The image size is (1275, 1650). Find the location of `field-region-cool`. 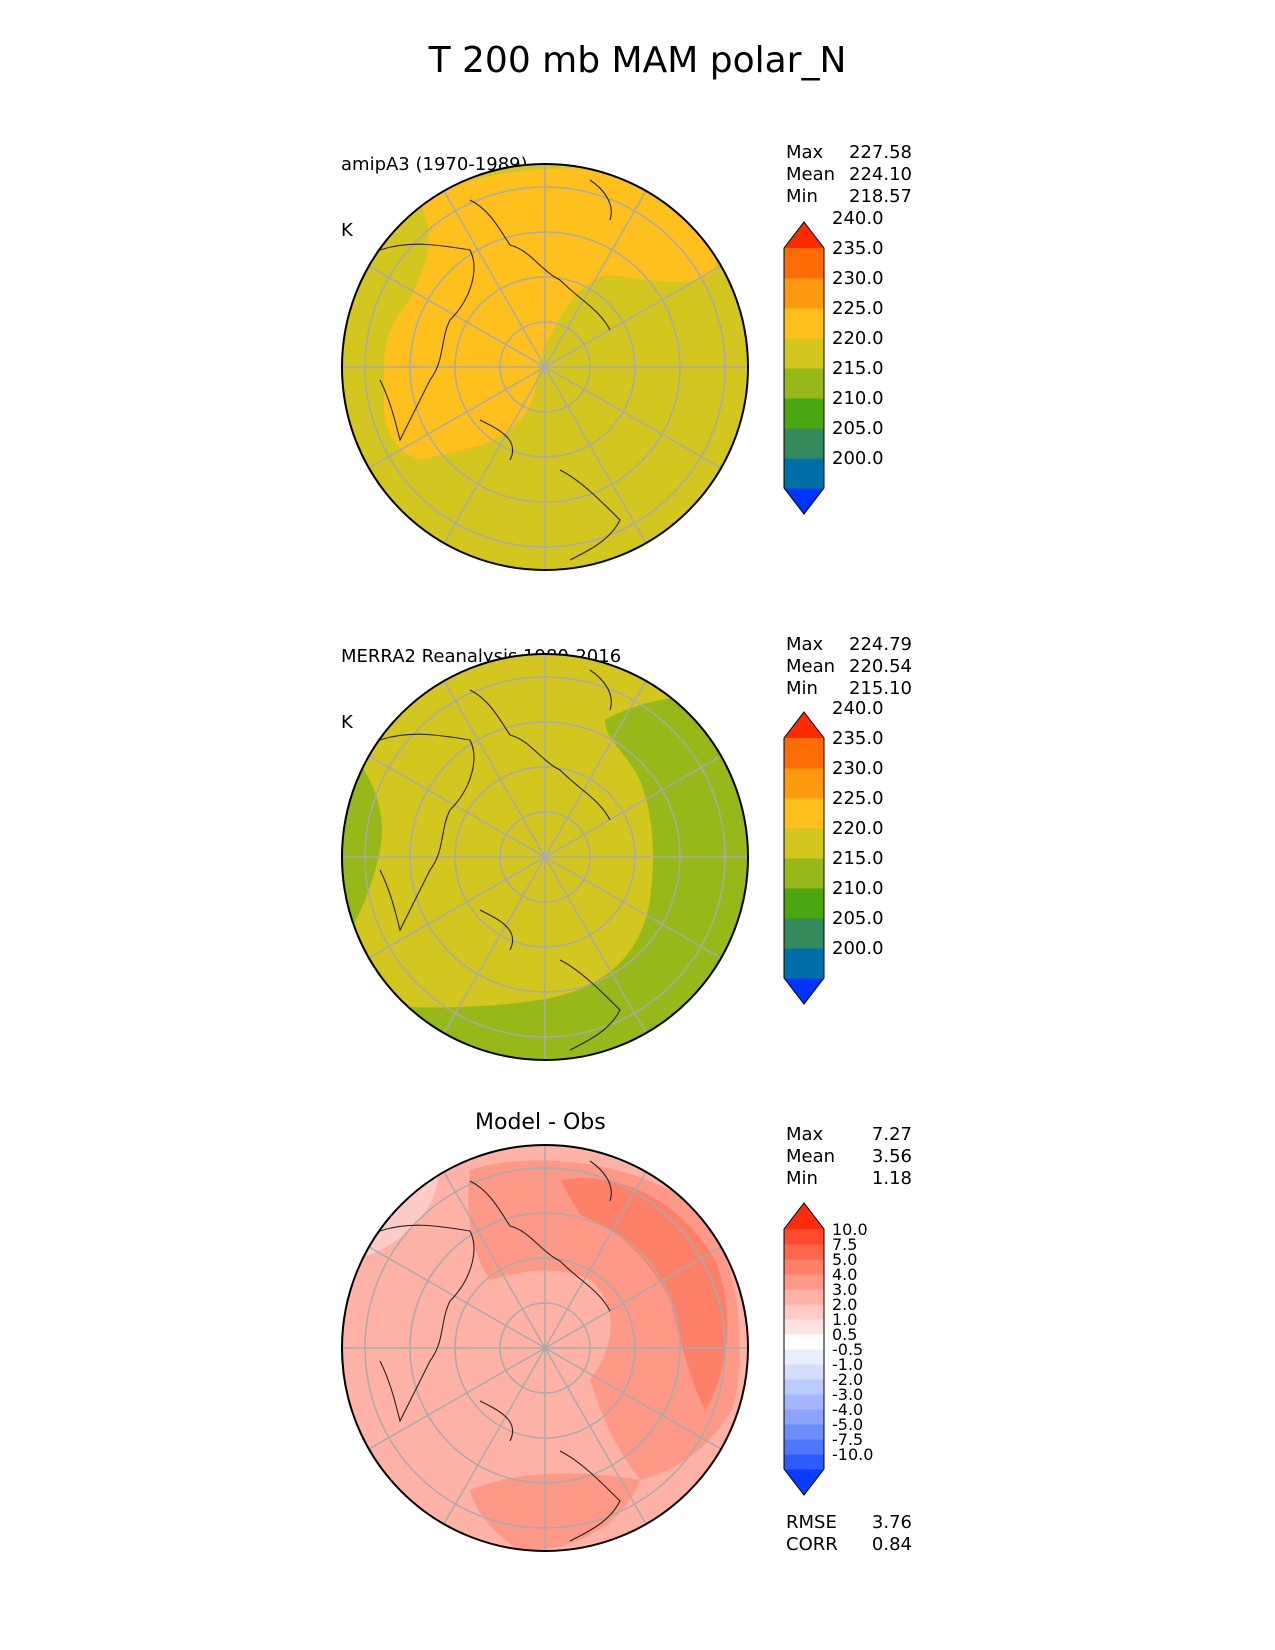

field-region-cool is located at coordinates (545, 878).